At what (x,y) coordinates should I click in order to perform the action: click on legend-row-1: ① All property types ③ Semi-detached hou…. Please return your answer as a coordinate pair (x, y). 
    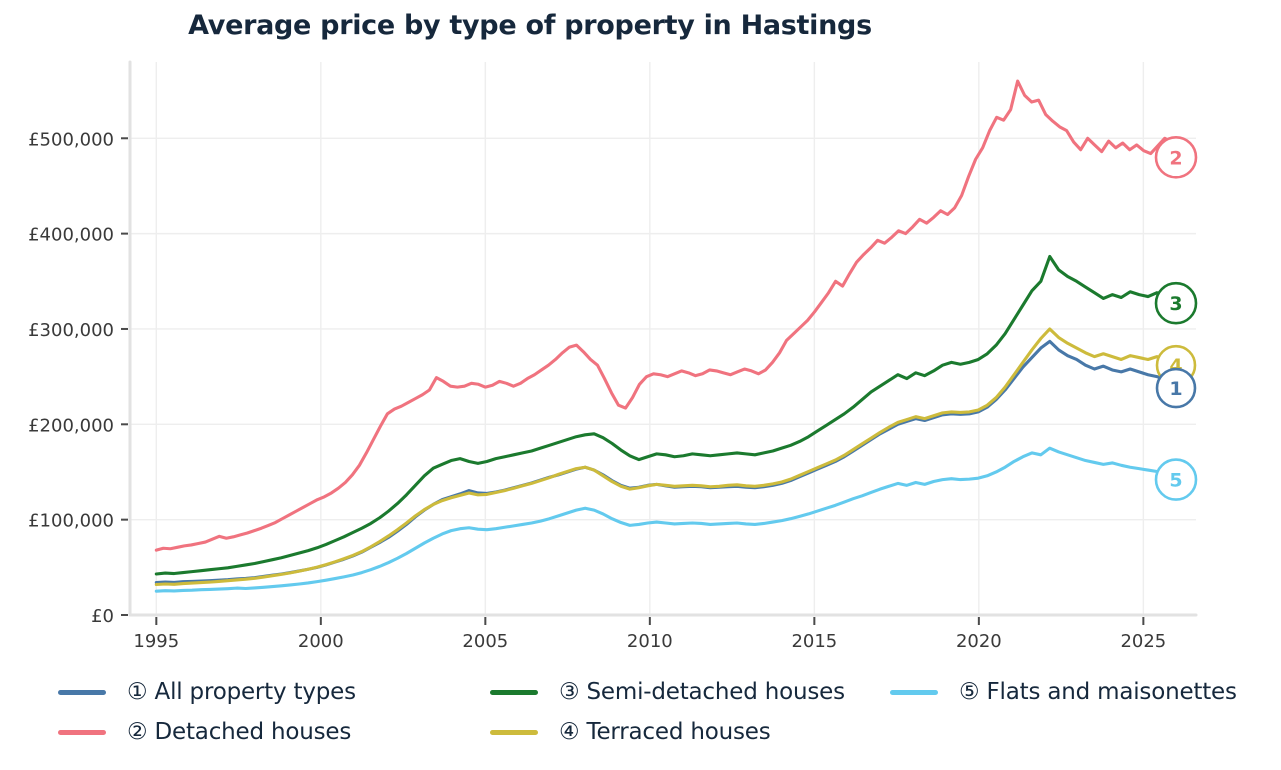
    Looking at the image, I should click on (665, 692).